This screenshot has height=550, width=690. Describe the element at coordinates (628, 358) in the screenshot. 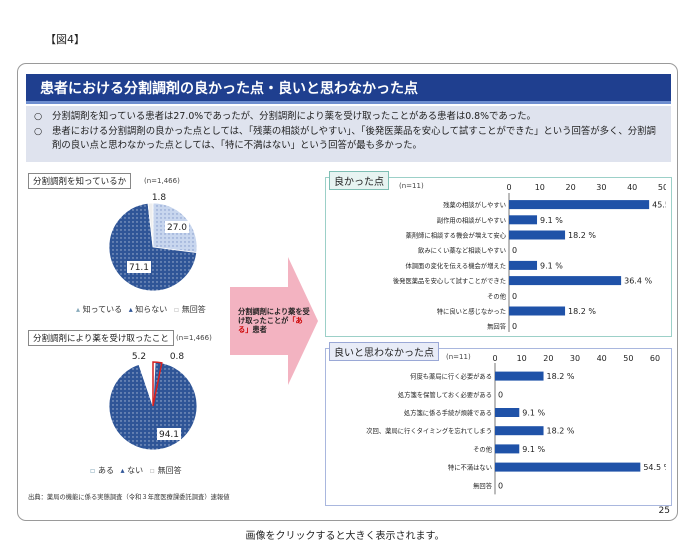

I see `axis-tick-label: 50` at that location.